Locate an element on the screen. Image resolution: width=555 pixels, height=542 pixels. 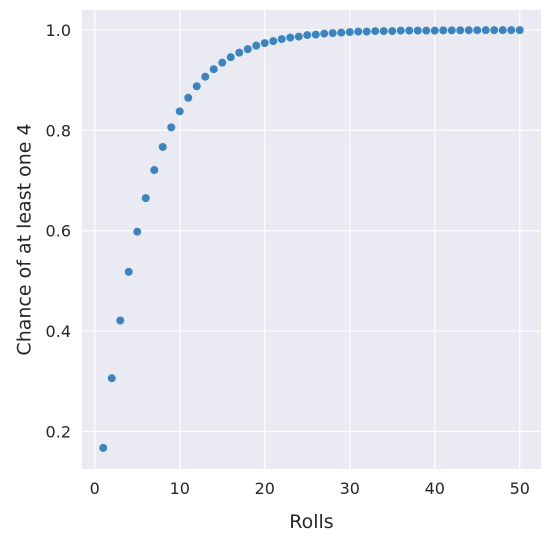
y-tick-label: 0.2 is located at coordinates (58, 431).